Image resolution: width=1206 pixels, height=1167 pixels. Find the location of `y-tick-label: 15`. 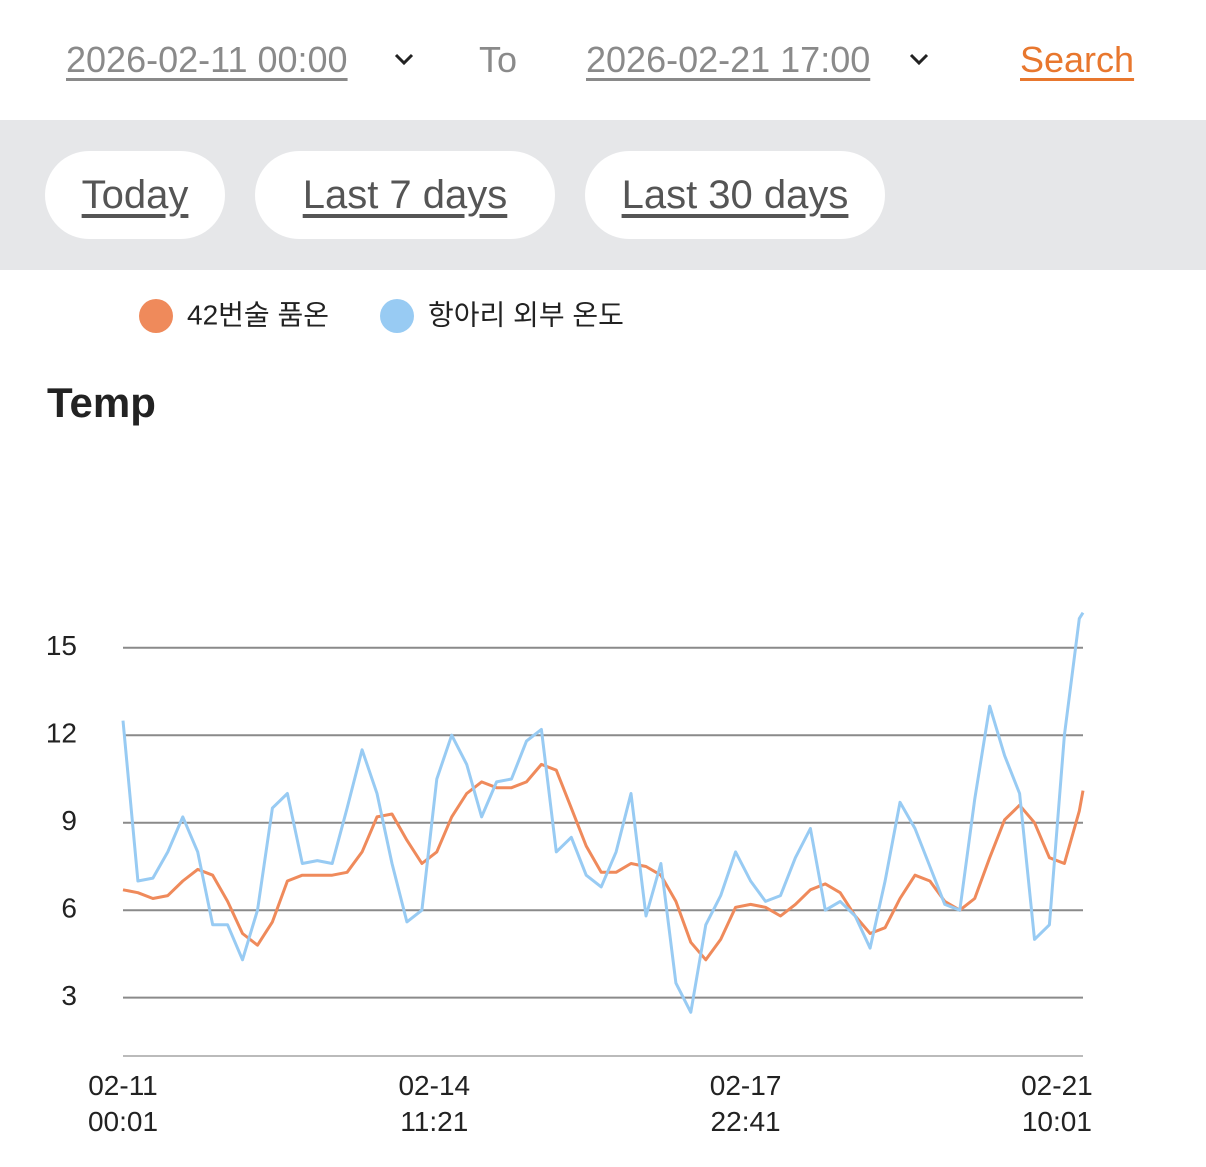

y-tick-label: 15 is located at coordinates (61, 645).